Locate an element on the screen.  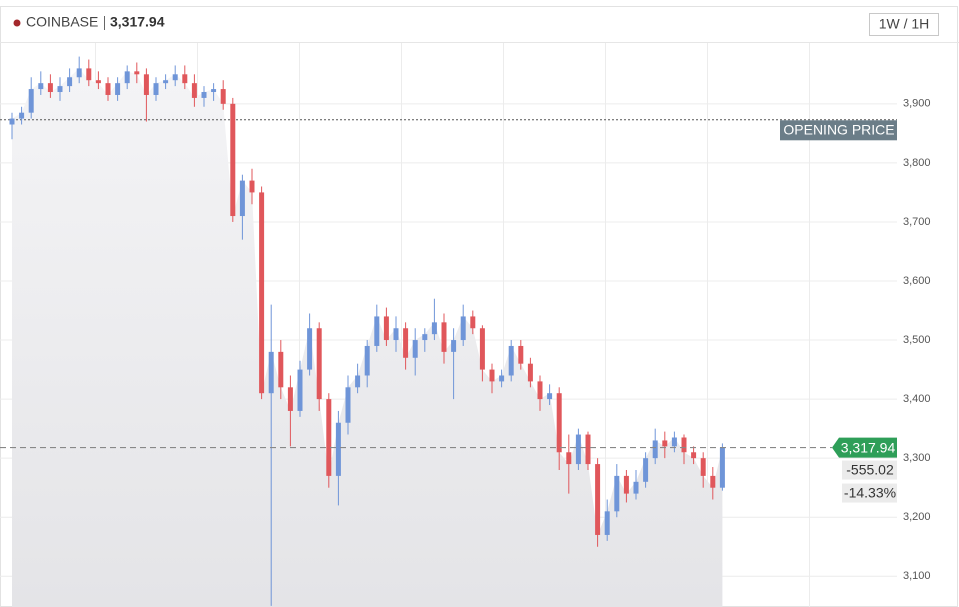
y-tick-label: 3,200 is located at coordinates (917, 517).